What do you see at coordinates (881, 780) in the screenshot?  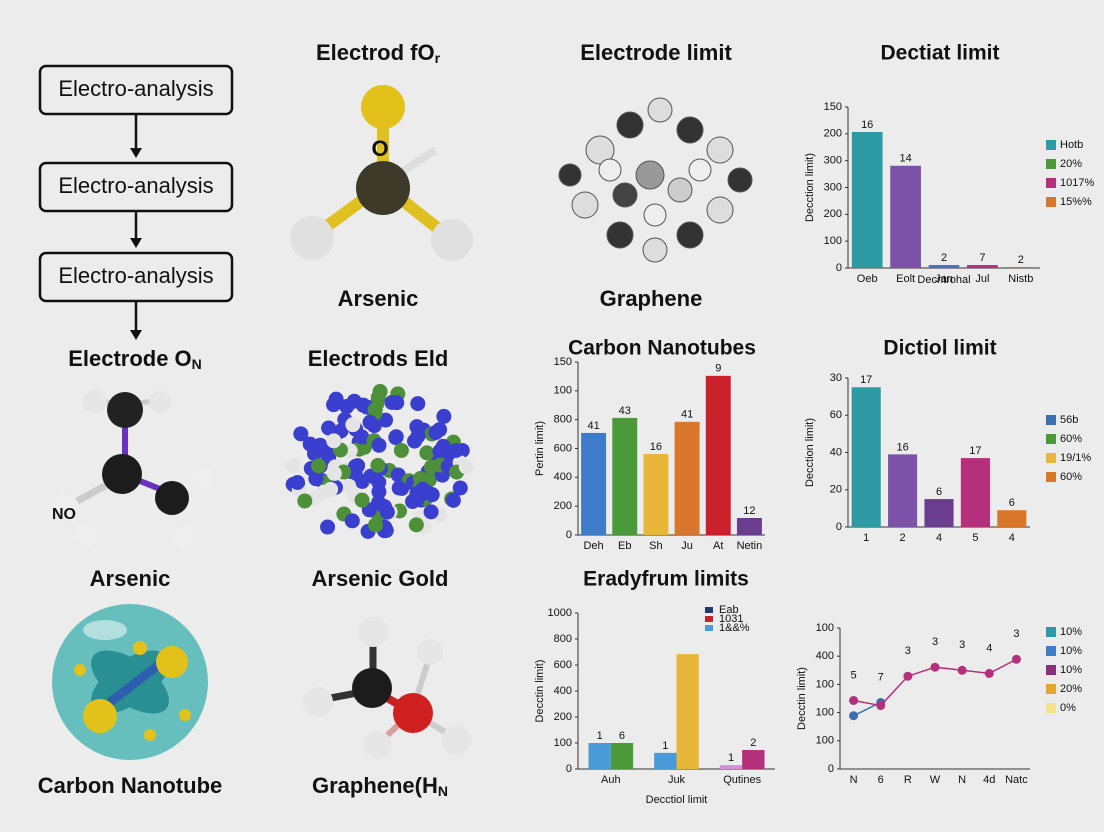 I see `x-tick-label: 6` at bounding box center [881, 780].